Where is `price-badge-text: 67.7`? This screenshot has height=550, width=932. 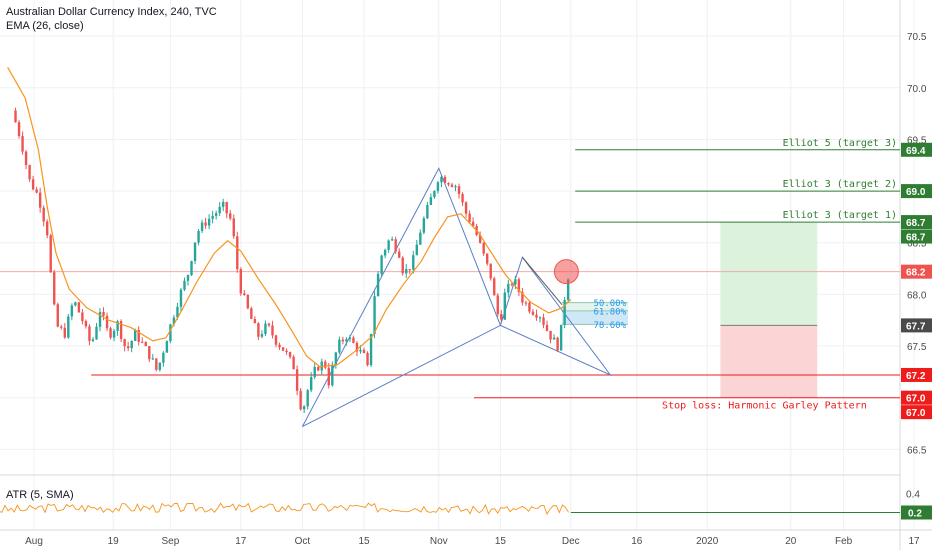 price-badge-text: 67.7 is located at coordinates (916, 326).